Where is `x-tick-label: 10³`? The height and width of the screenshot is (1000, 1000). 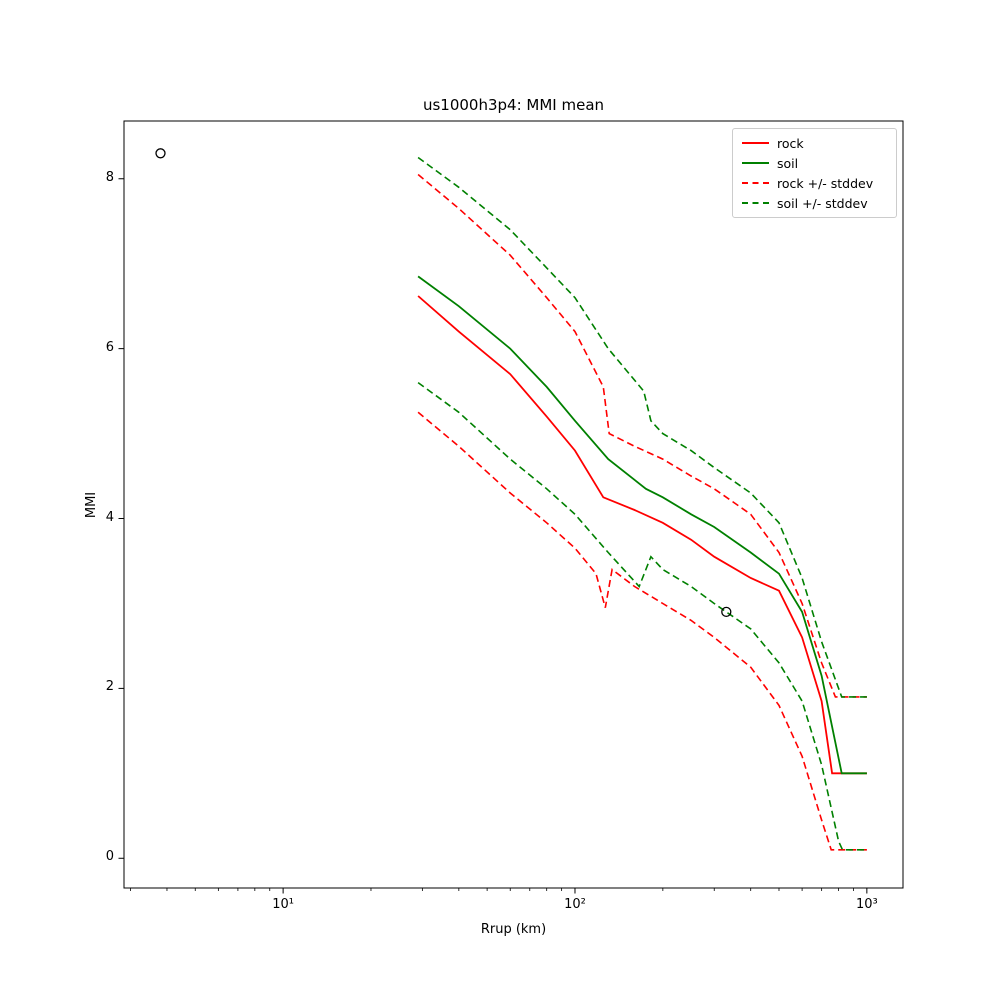 x-tick-label: 10³ is located at coordinates (866, 904).